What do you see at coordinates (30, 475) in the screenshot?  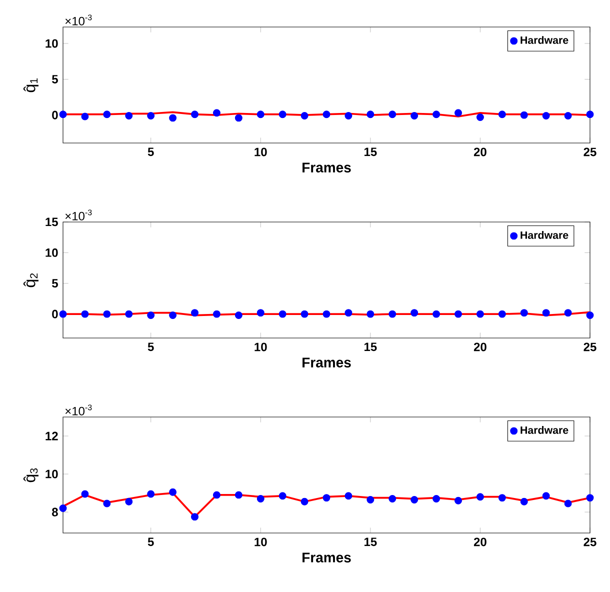 I see `y-axis-title: q̂$_{3}$` at bounding box center [30, 475].